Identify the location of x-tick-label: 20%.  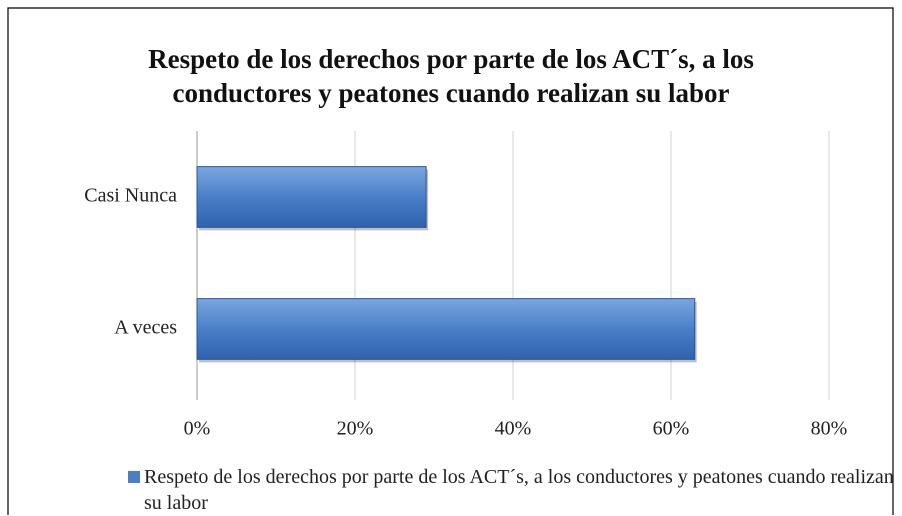
(355, 429).